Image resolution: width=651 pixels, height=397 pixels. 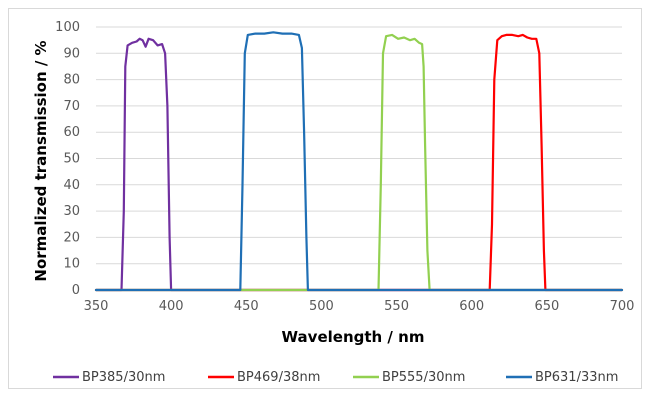 I want to click on x-tick-label: 350, so click(x=96, y=306).